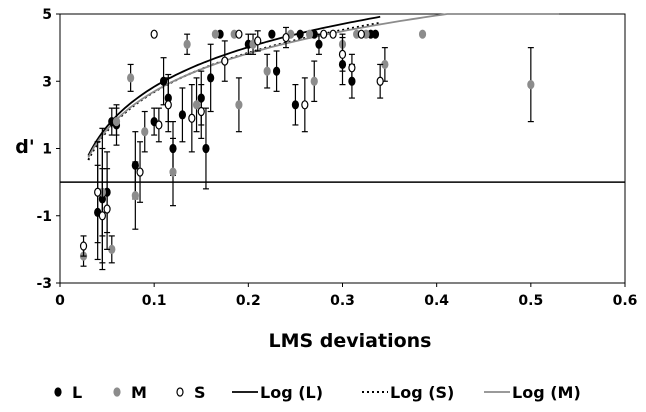 This screenshot has height=412, width=646. Describe the element at coordinates (44, 217) in the screenshot. I see `y-tick-label: -1` at that location.